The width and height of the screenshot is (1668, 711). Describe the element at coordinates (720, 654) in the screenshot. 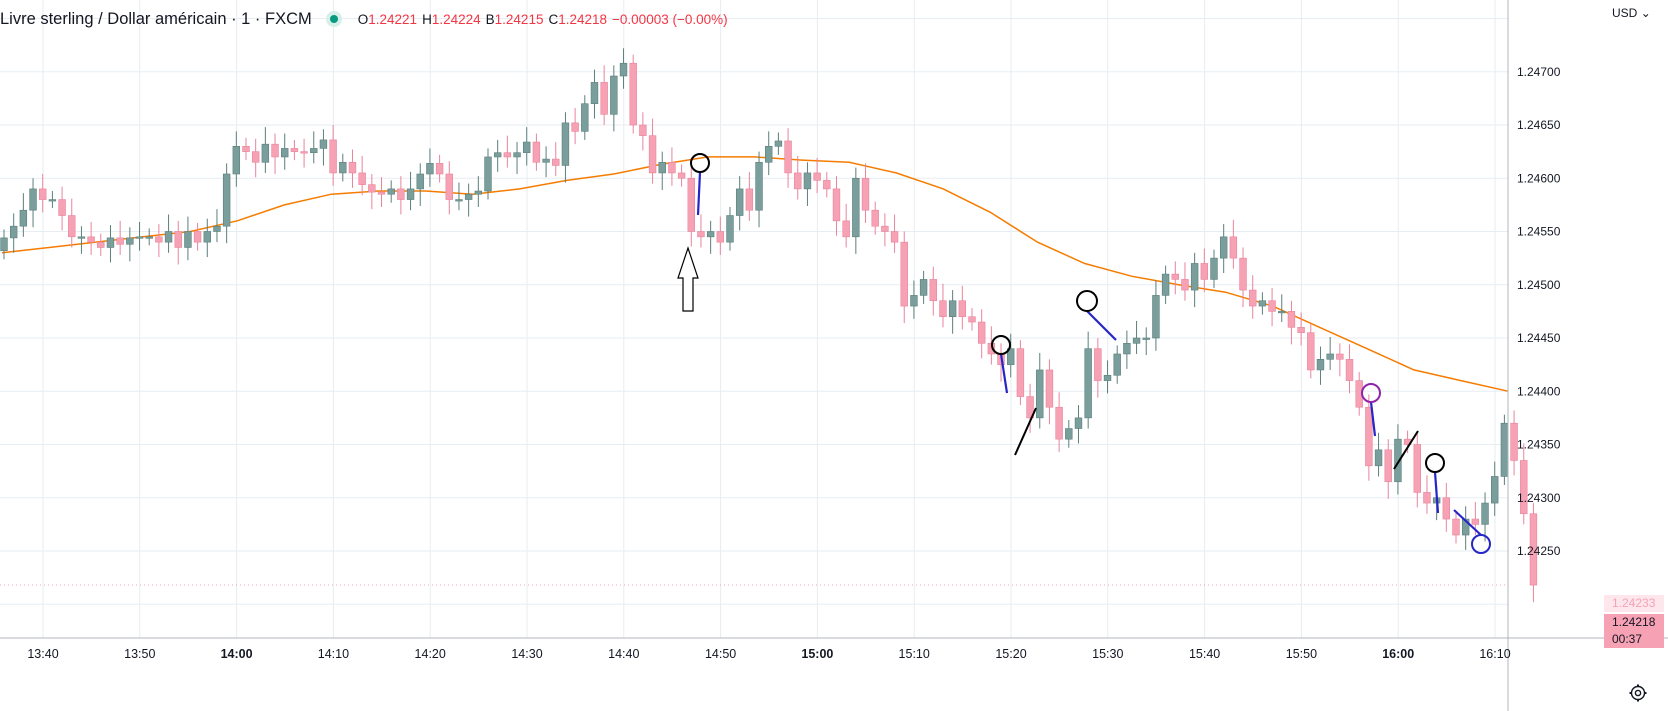

I see `time-tick-label: 14:50` at that location.